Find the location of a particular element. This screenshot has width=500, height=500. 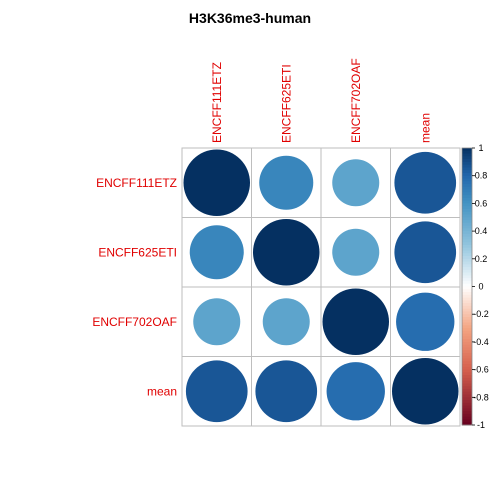

colorbar-tick-label: -0.2 is located at coordinates (481, 314).